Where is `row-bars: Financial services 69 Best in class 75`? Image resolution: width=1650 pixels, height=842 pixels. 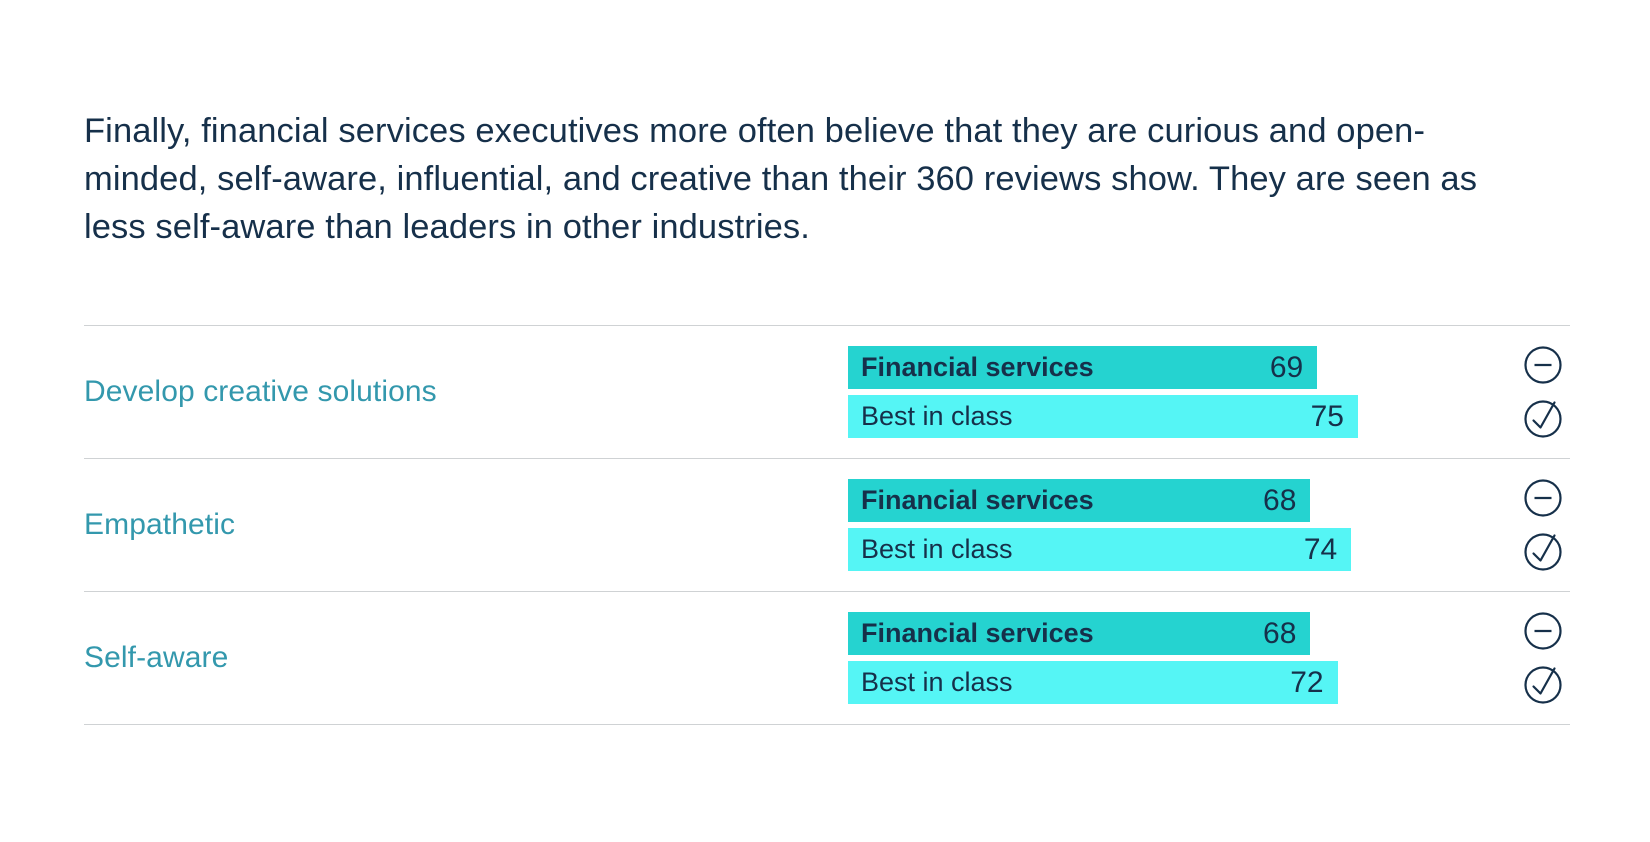
row-bars: Financial services 69 Best in class 75 is located at coordinates (1128, 392).